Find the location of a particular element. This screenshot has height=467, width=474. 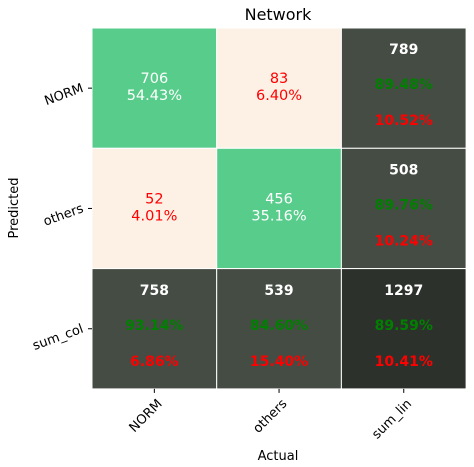

x-tick-label: NORM is located at coordinates (146, 416).